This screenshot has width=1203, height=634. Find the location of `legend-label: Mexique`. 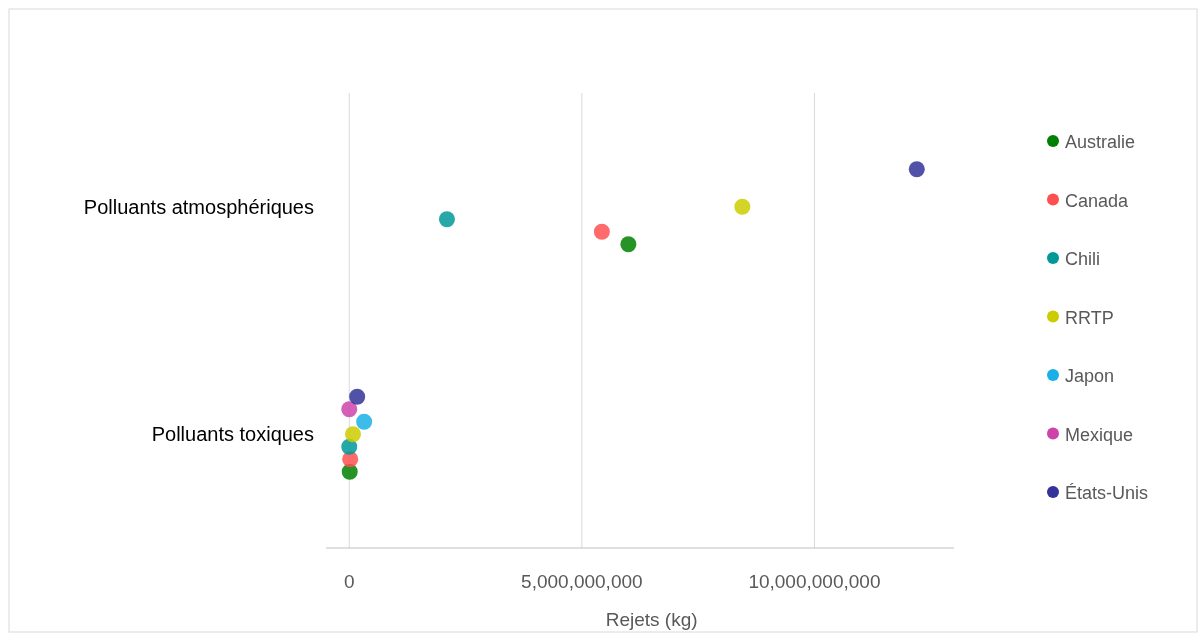

legend-label: Mexique is located at coordinates (1099, 434).